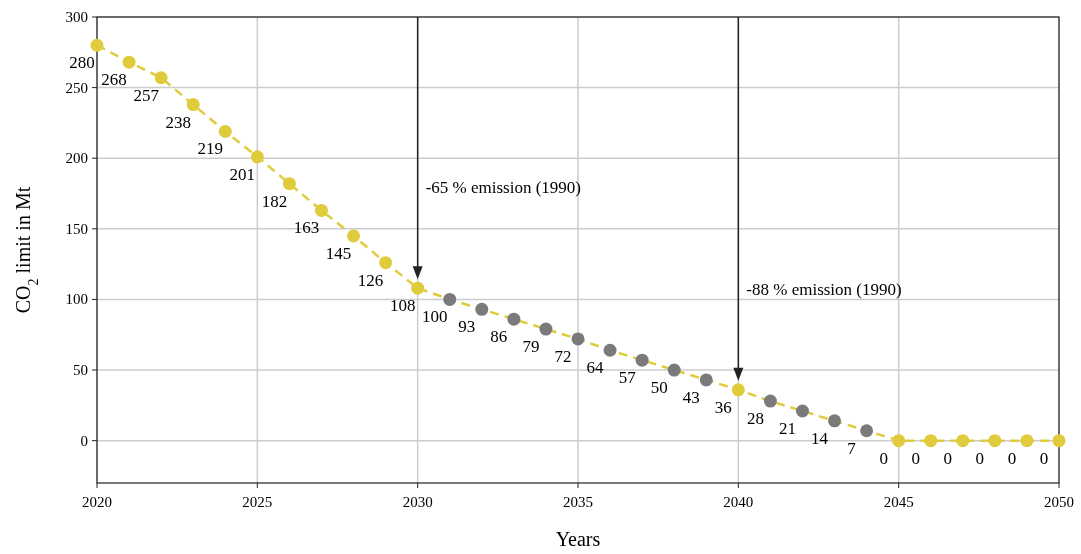 The image size is (1081, 554). I want to click on data-label: 268, so click(114, 80).